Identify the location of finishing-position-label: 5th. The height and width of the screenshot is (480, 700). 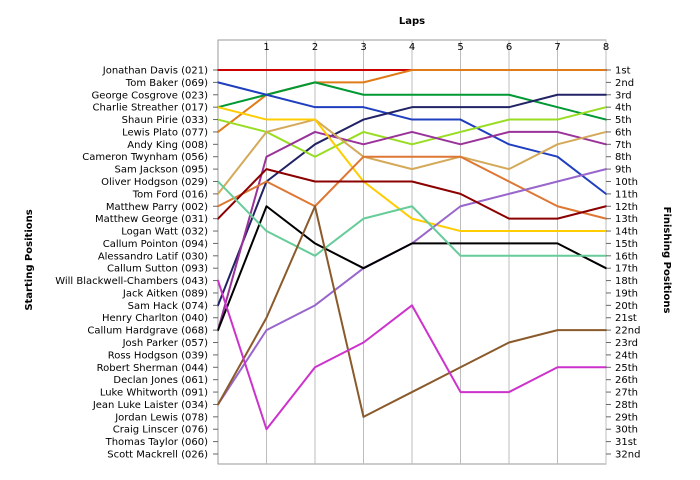
(623, 120).